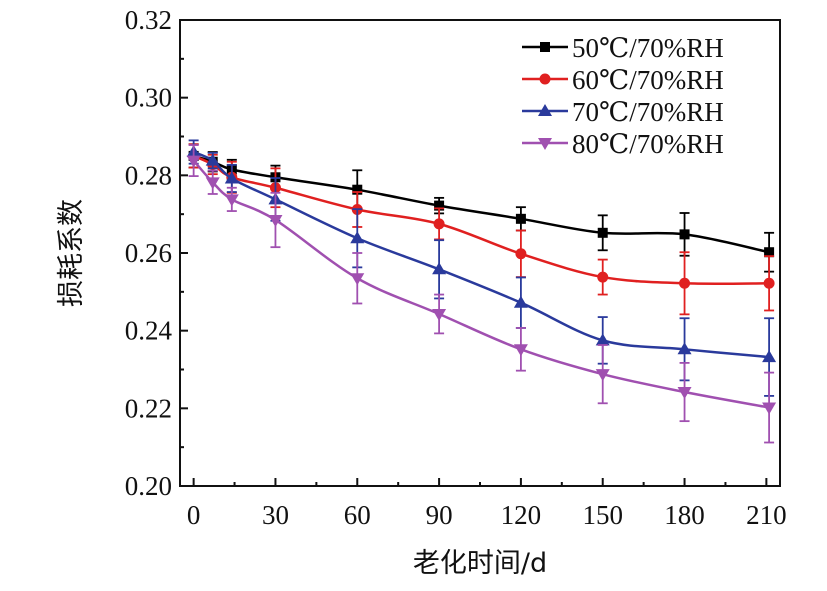 The image size is (827, 591). Describe the element at coordinates (766, 515) in the screenshot. I see `x-tick-label: 210` at that location.